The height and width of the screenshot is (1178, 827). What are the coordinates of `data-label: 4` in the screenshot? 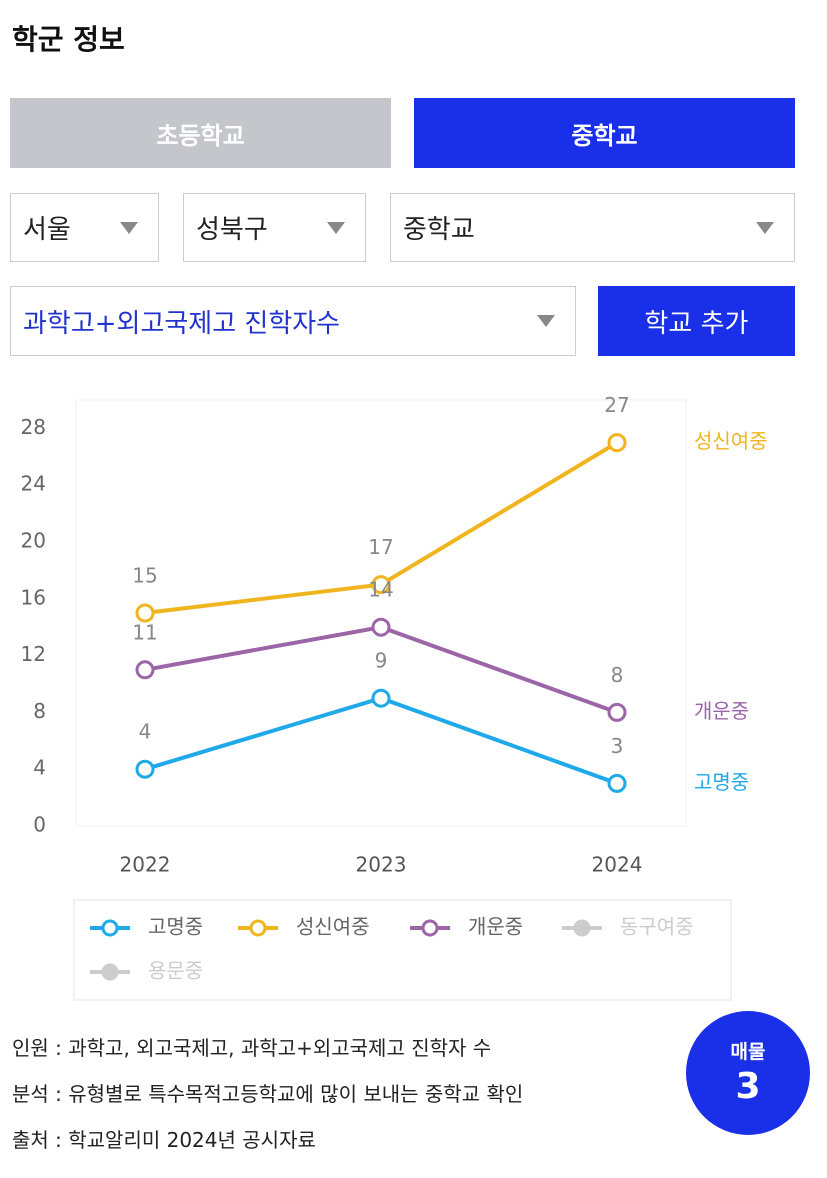 It's located at (145, 732).